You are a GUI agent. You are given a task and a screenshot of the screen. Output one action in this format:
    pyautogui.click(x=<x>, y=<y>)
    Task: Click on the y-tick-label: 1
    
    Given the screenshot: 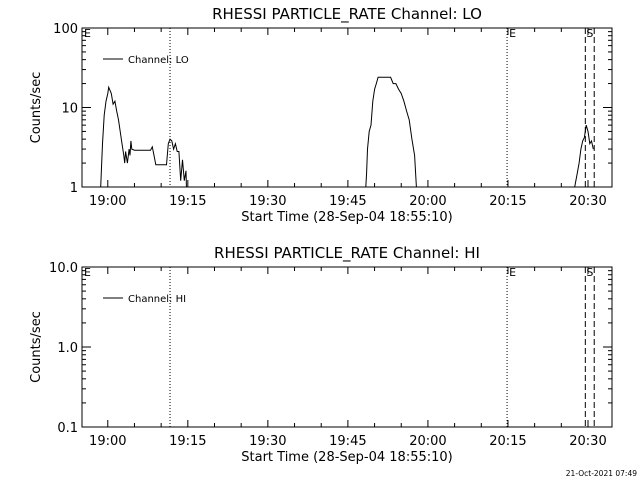 What is the action you would take?
    pyautogui.click(x=74, y=188)
    